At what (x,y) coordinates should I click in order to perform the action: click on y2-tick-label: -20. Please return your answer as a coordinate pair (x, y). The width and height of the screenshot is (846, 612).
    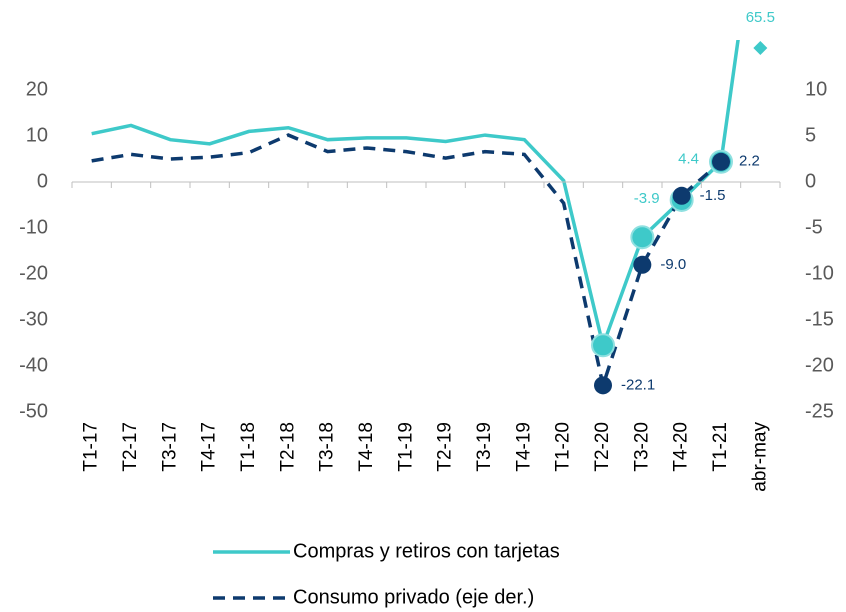
    Looking at the image, I should click on (819, 365).